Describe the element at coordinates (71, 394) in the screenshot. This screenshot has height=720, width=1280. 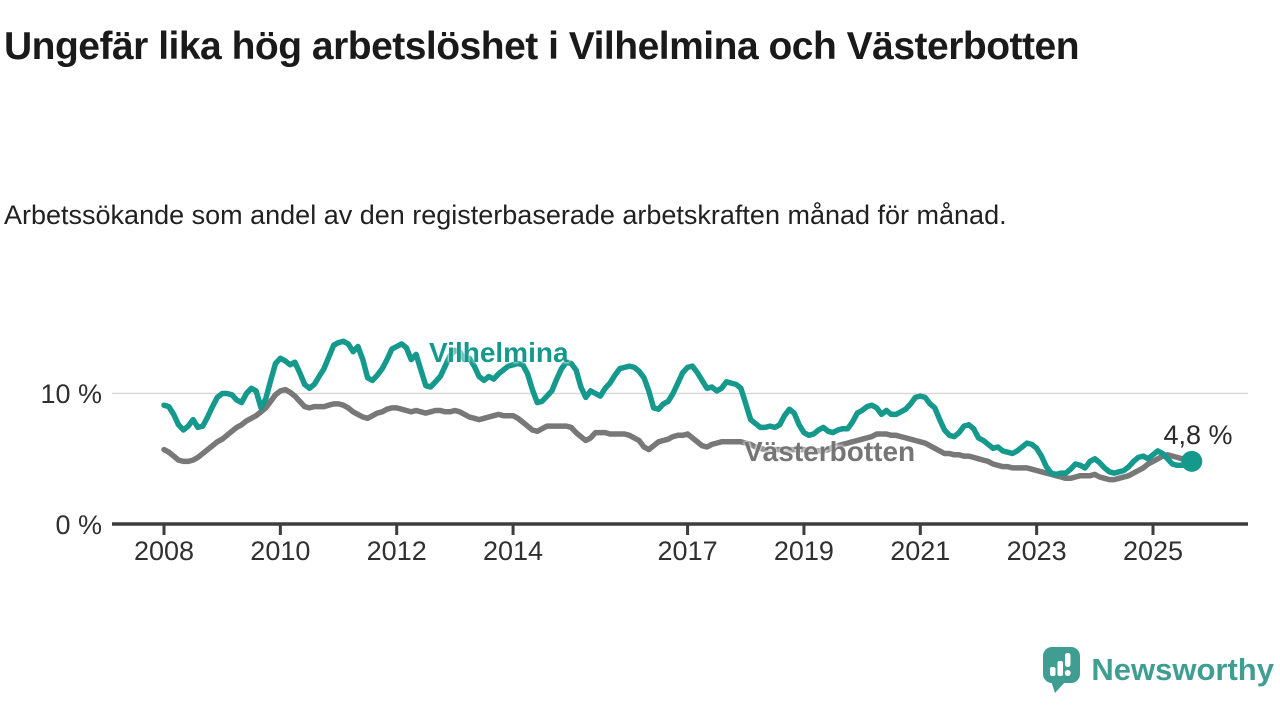
I see `y-axis-tick-label-10: 10 %` at that location.